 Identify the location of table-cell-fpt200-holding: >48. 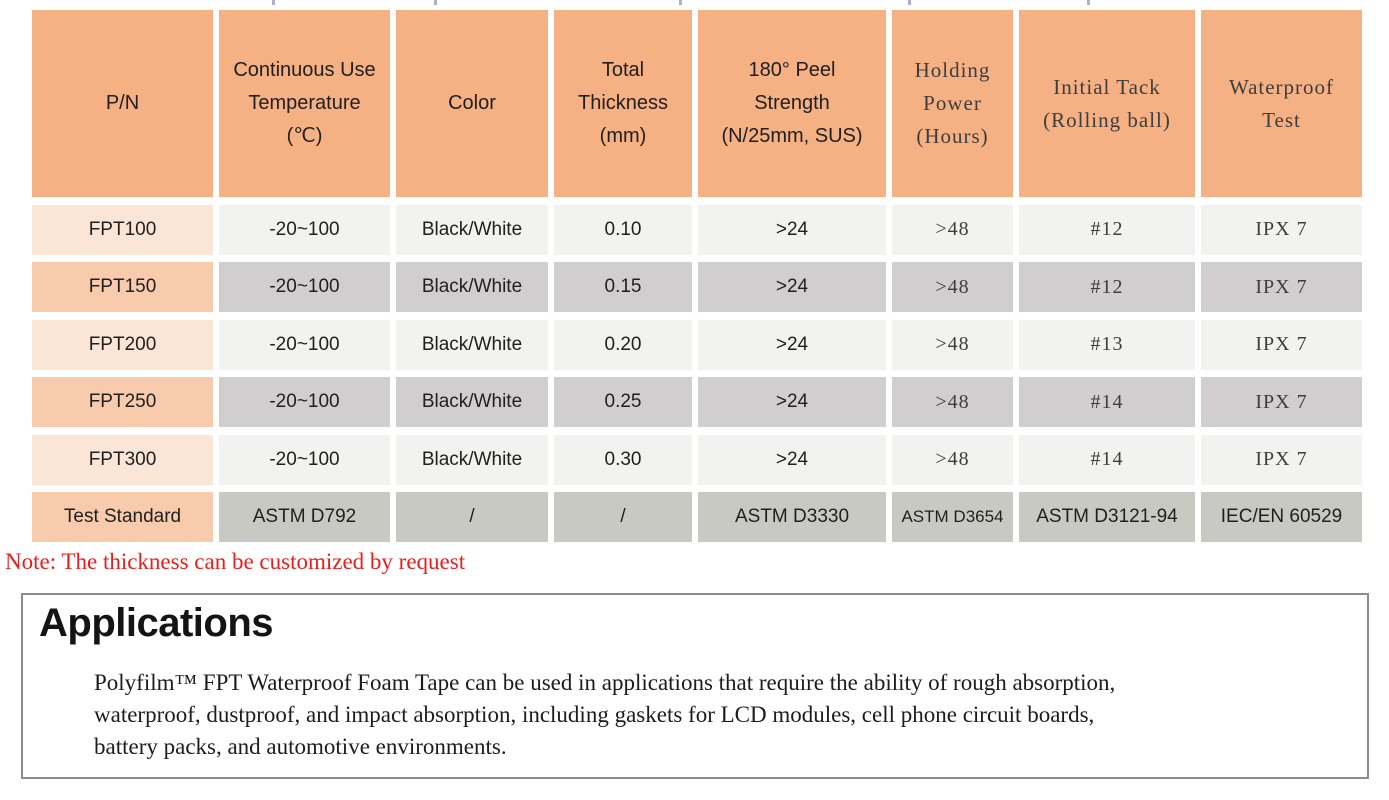
(952, 344).